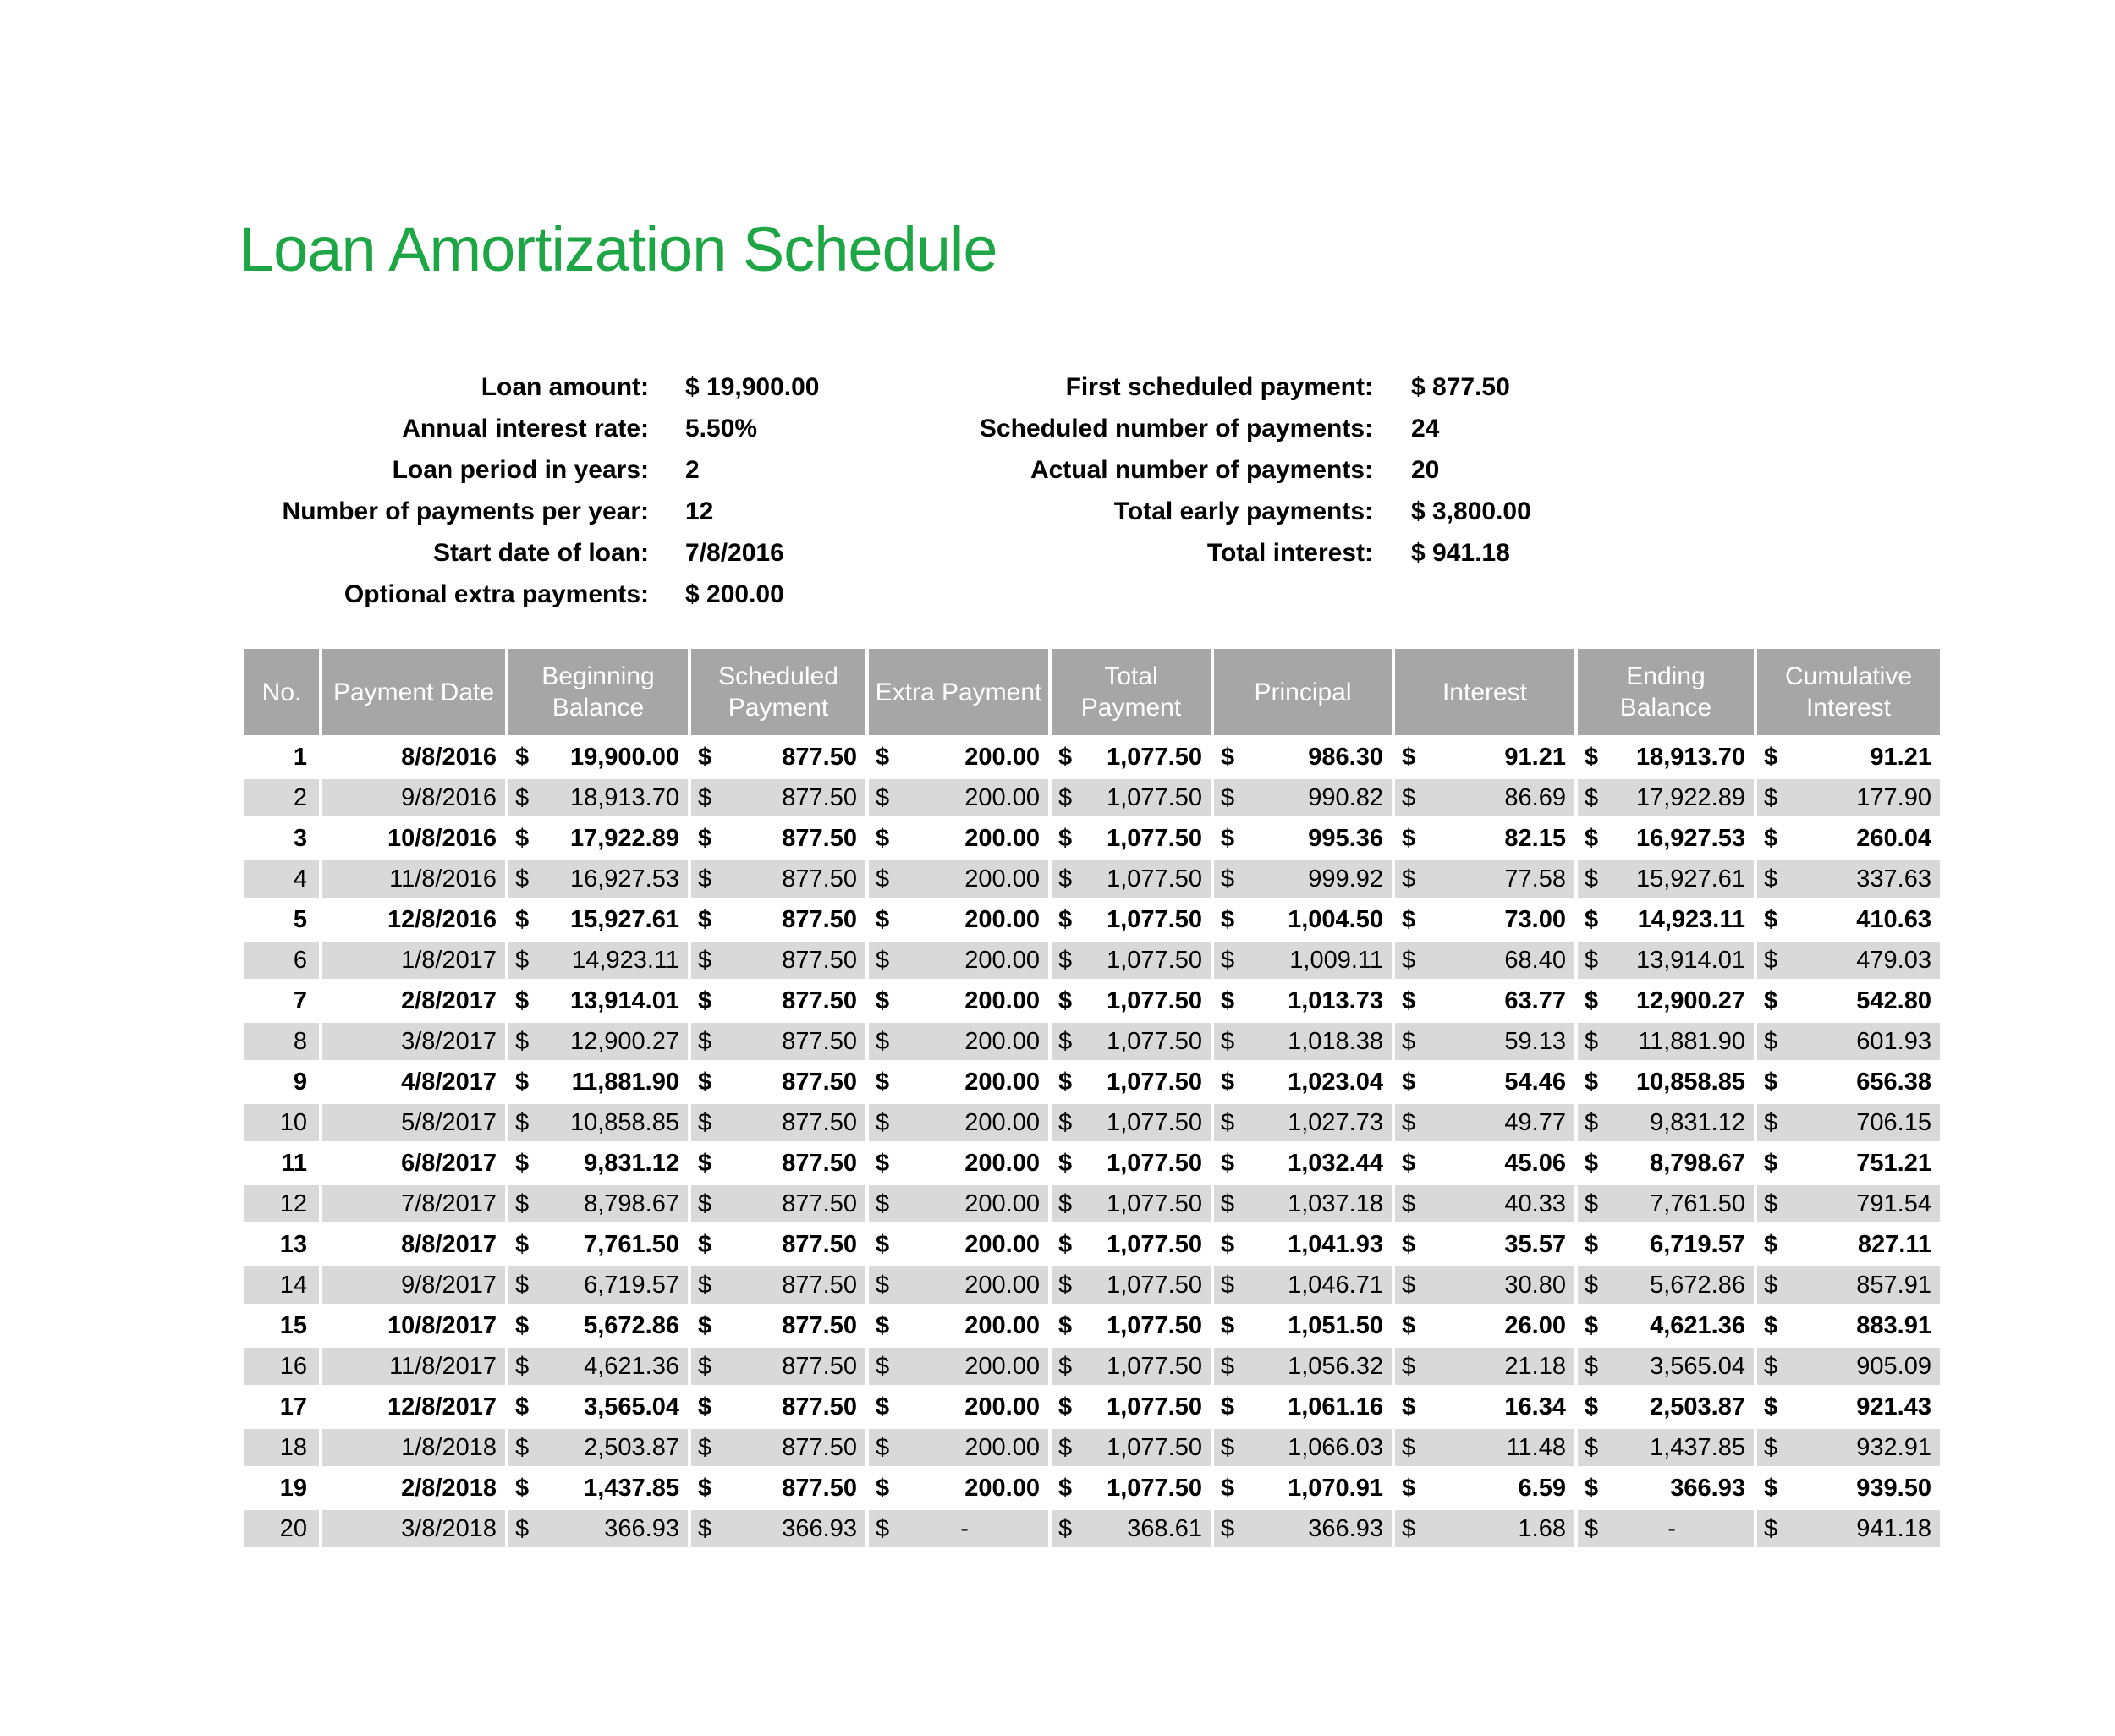 This screenshot has height=1736, width=2115. Describe the element at coordinates (1535, 1163) in the screenshot. I see `amount-value: 45.06` at that location.